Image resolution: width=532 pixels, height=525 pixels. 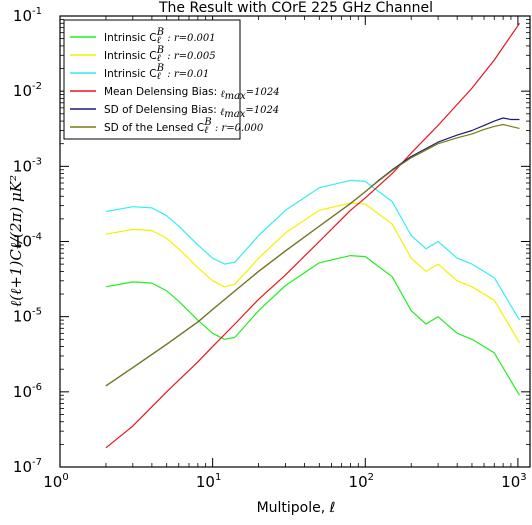 I want to click on legend-box, so click(x=152, y=79).